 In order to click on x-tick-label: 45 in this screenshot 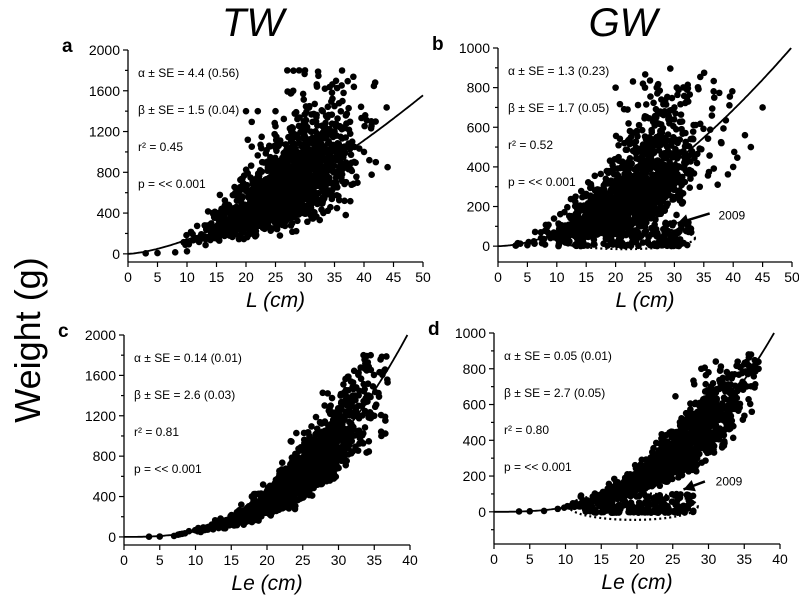, I will do `click(394, 277)`.